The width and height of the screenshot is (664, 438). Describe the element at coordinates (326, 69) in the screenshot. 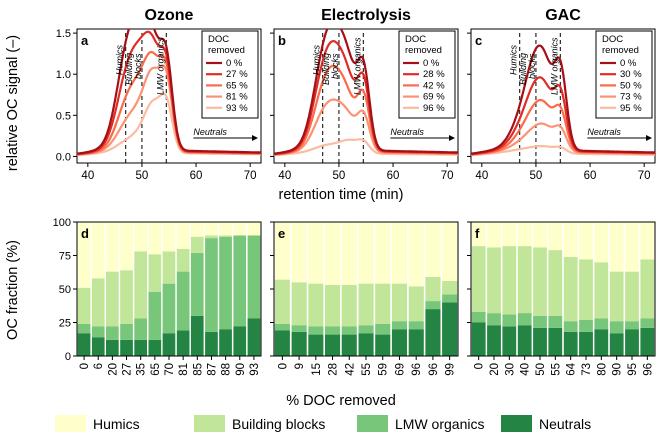

I see `annotation-building: Building` at that location.